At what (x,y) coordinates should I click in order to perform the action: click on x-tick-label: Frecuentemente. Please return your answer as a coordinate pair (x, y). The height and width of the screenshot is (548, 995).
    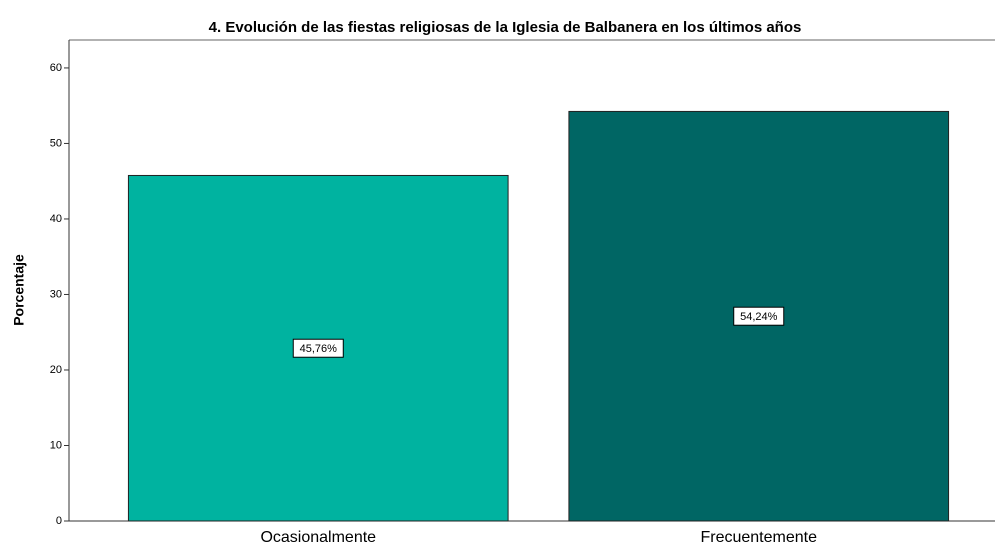
    Looking at the image, I should click on (758, 537).